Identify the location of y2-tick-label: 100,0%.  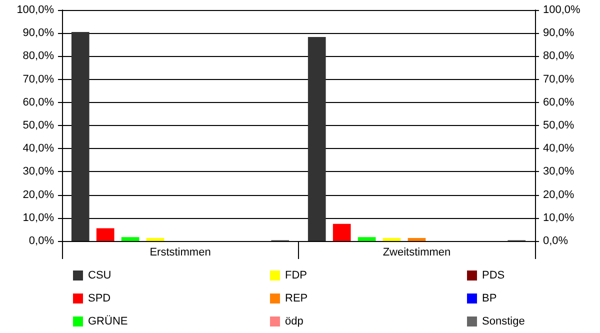
(562, 10).